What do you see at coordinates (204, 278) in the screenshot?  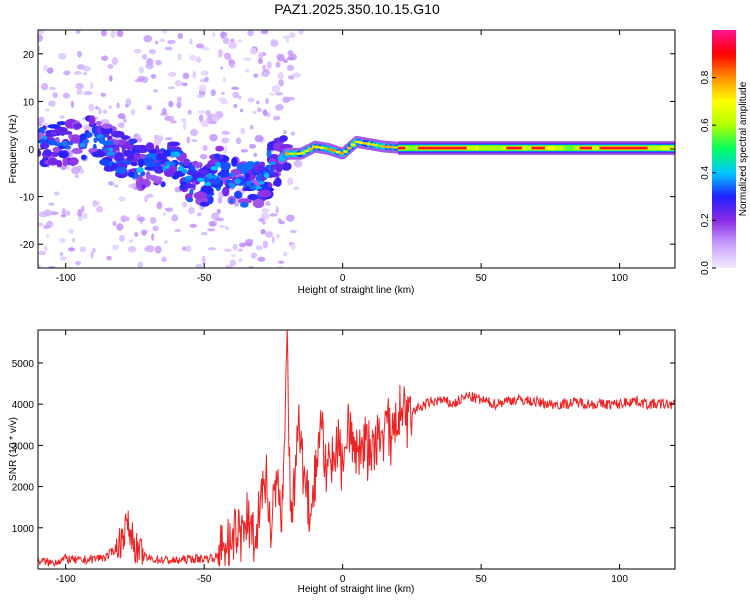 I see `spectrogram-x-tick-label: -50` at bounding box center [204, 278].